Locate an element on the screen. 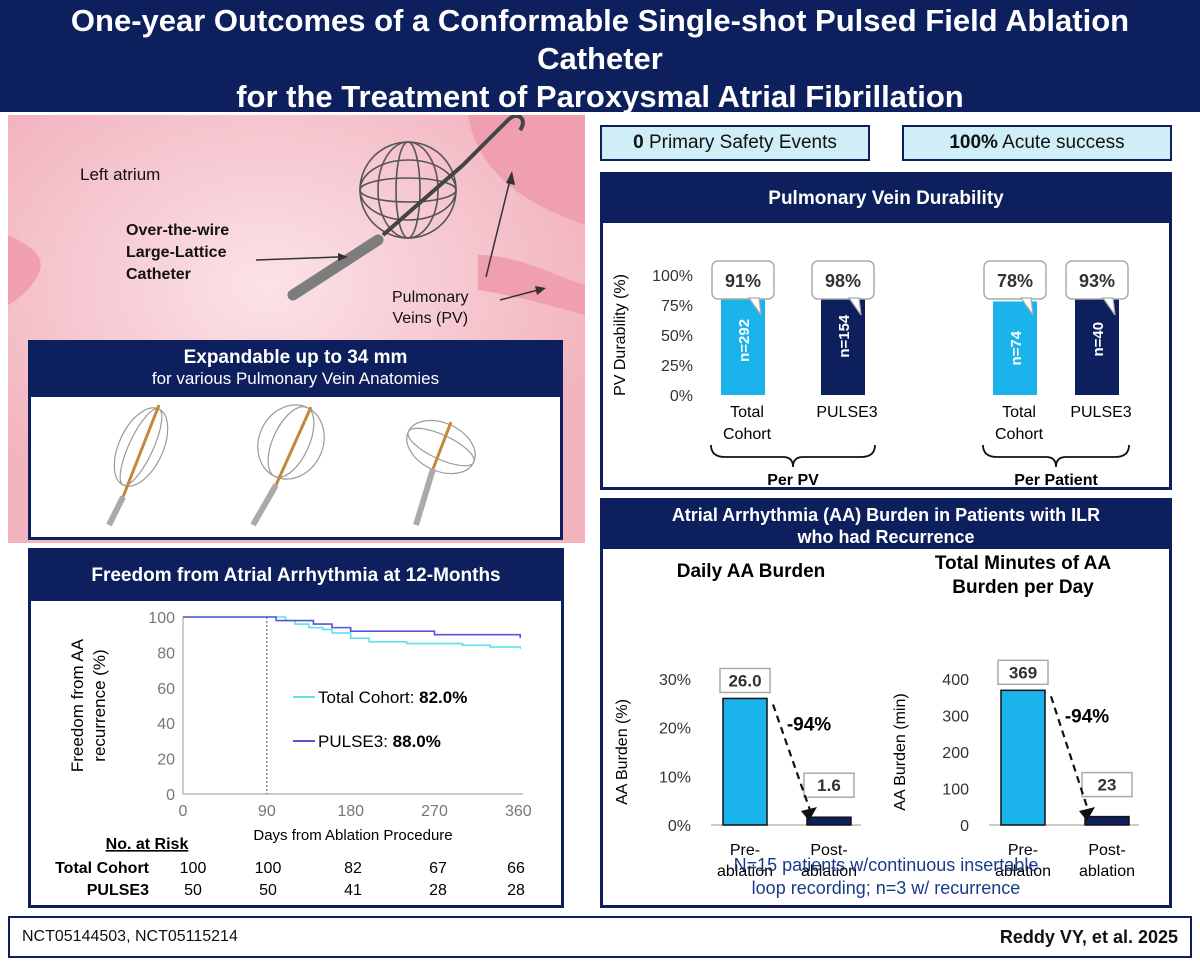 This screenshot has height=964, width=1200. km-y-axis-label-2: recurrence (%) is located at coordinates (99, 705).